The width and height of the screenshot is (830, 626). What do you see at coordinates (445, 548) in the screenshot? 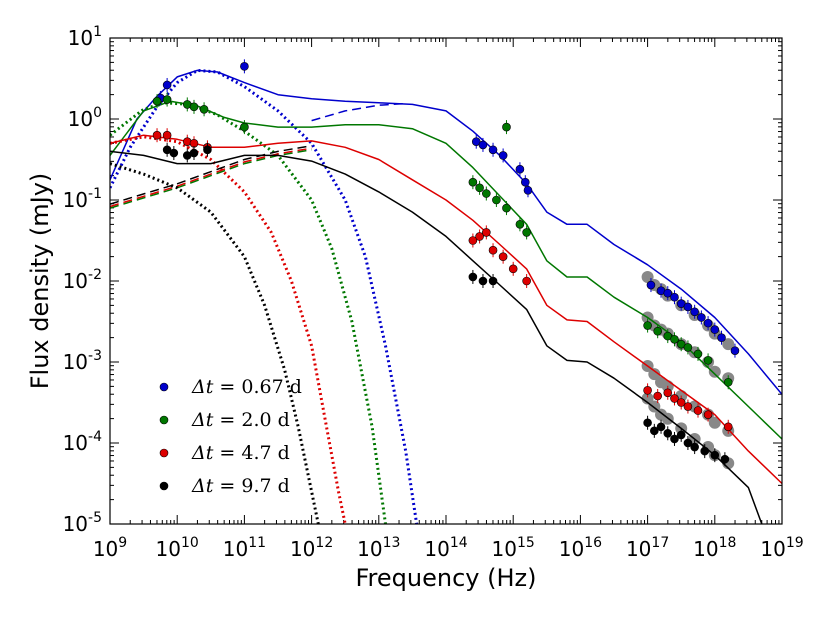
I see `x-tick-label: 1014` at bounding box center [445, 548].